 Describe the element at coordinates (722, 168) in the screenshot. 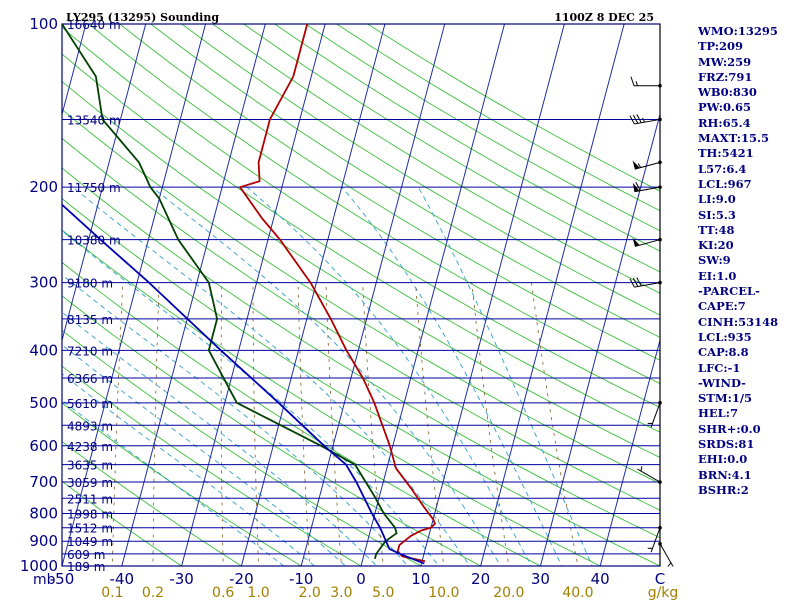

I see `index-line: L57:6.4` at that location.